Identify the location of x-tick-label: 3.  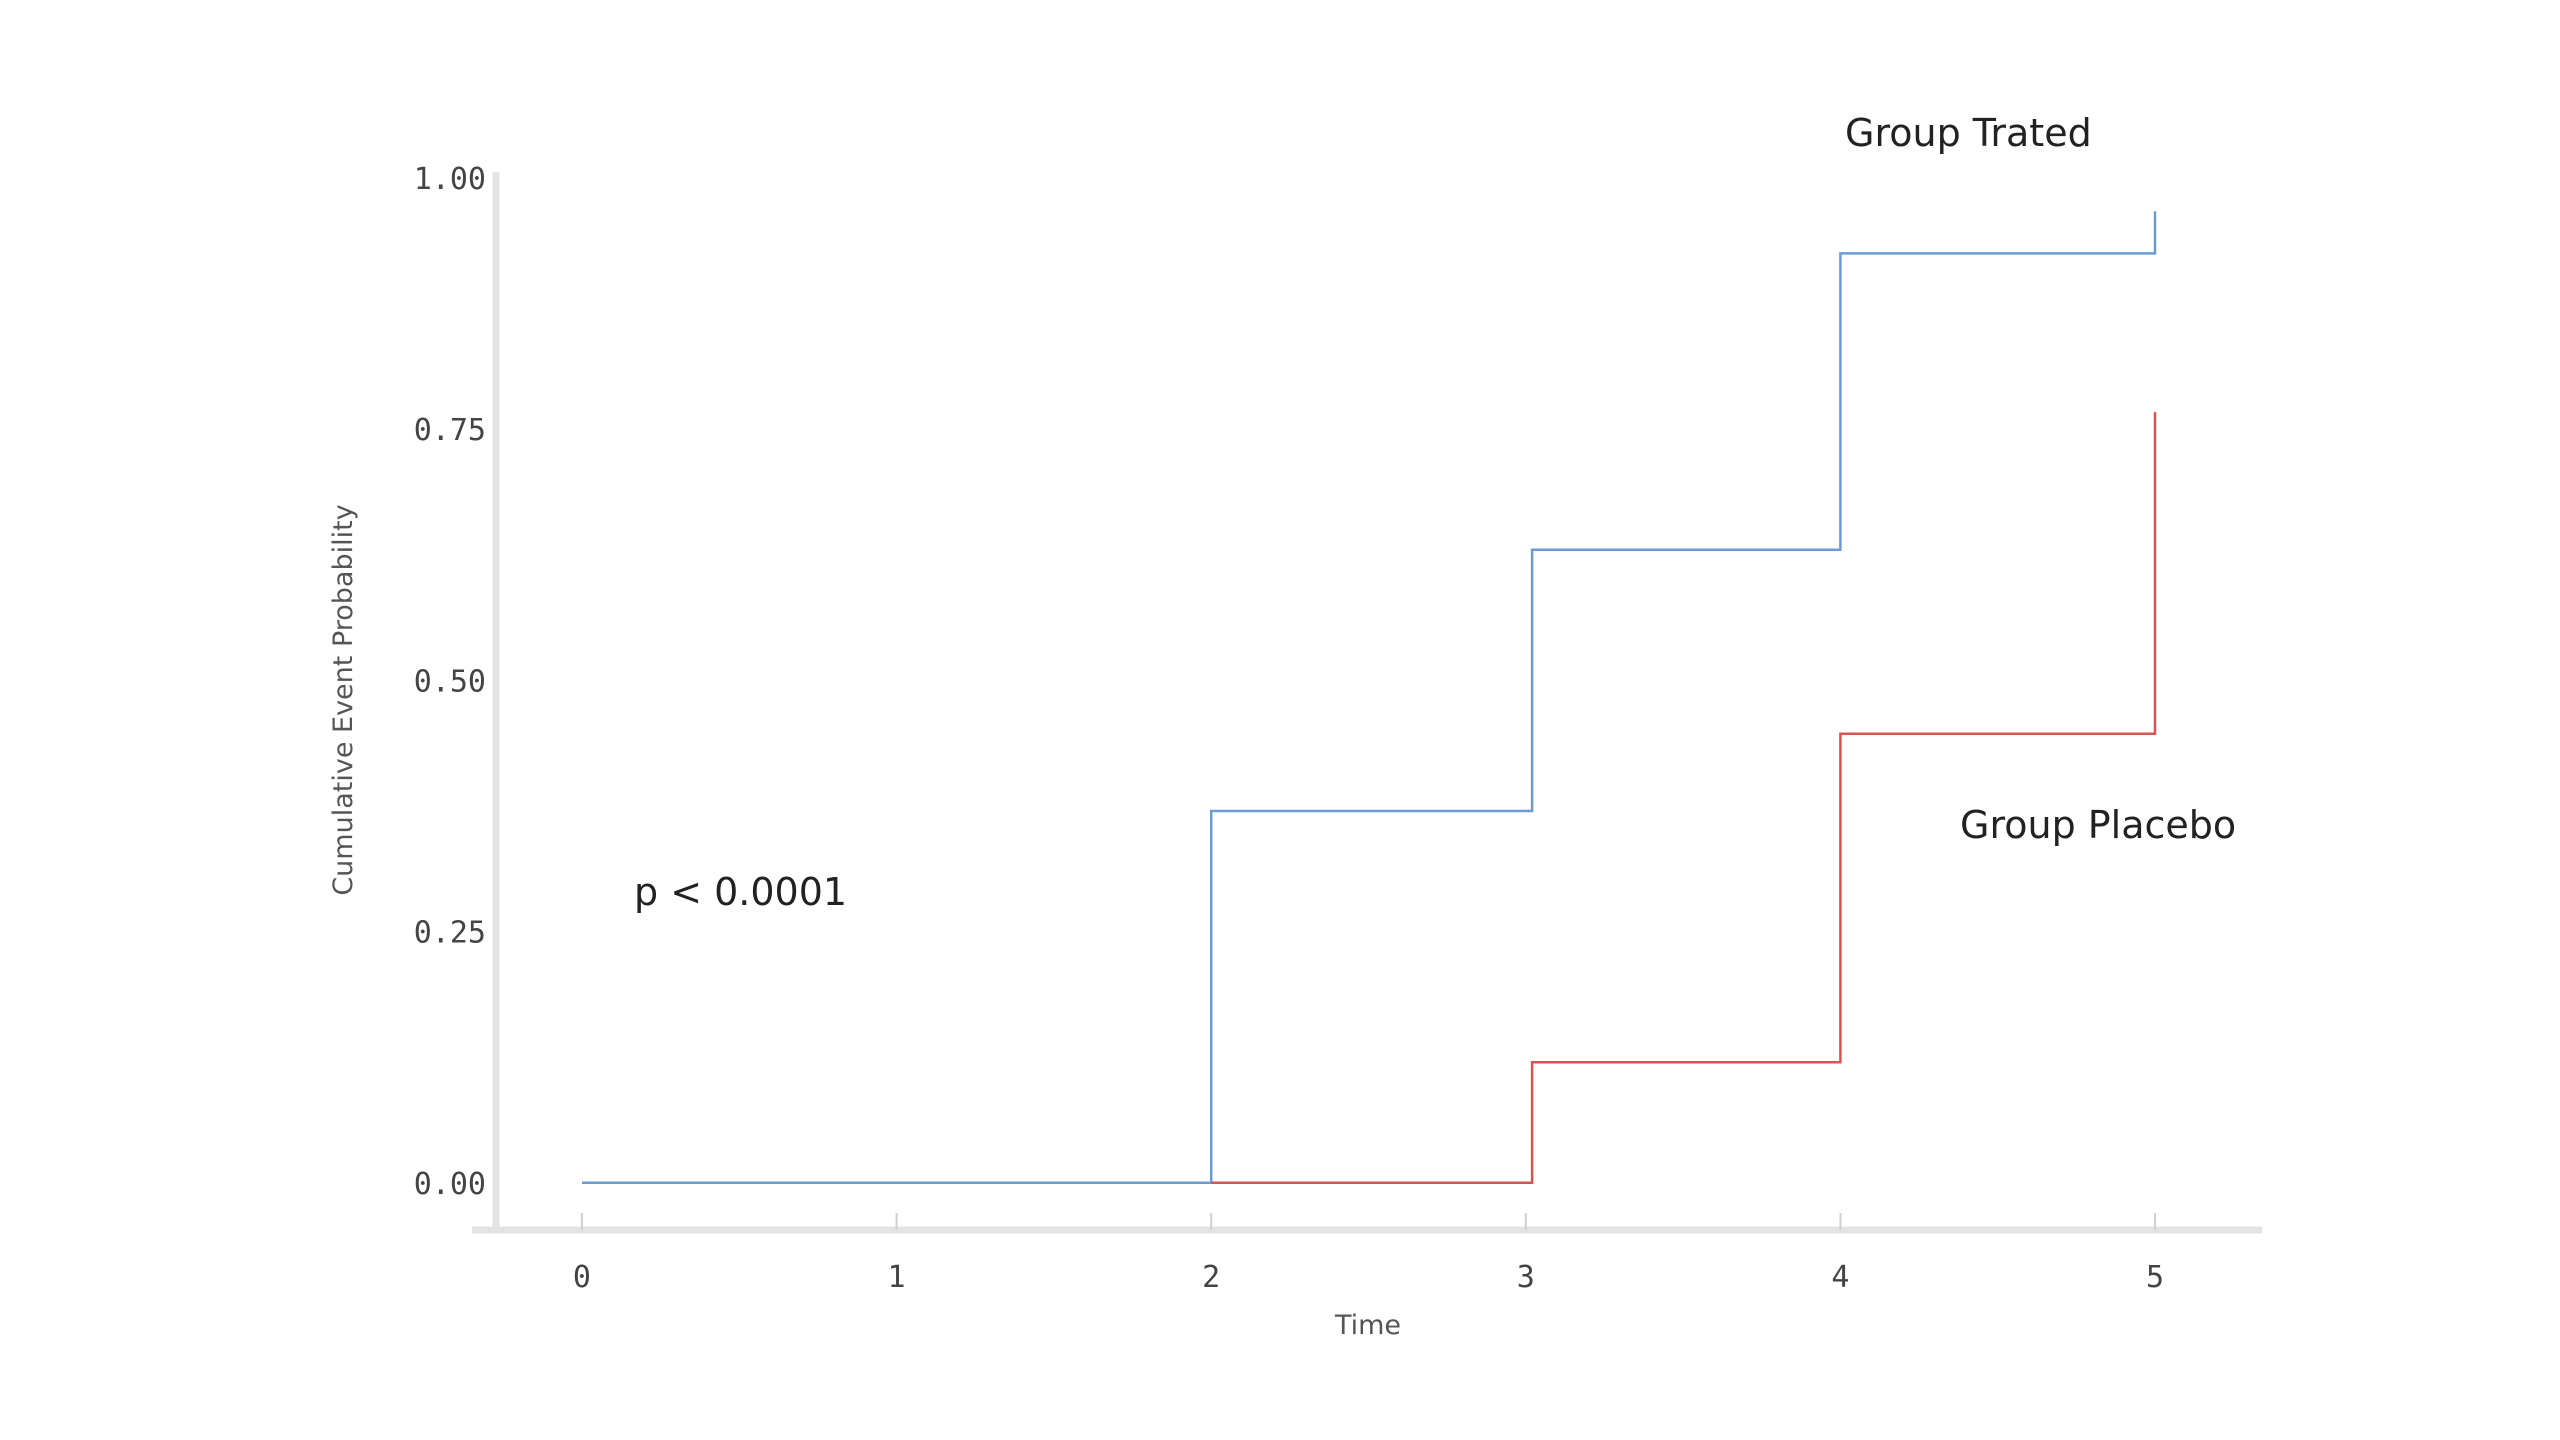
(1526, 1277).